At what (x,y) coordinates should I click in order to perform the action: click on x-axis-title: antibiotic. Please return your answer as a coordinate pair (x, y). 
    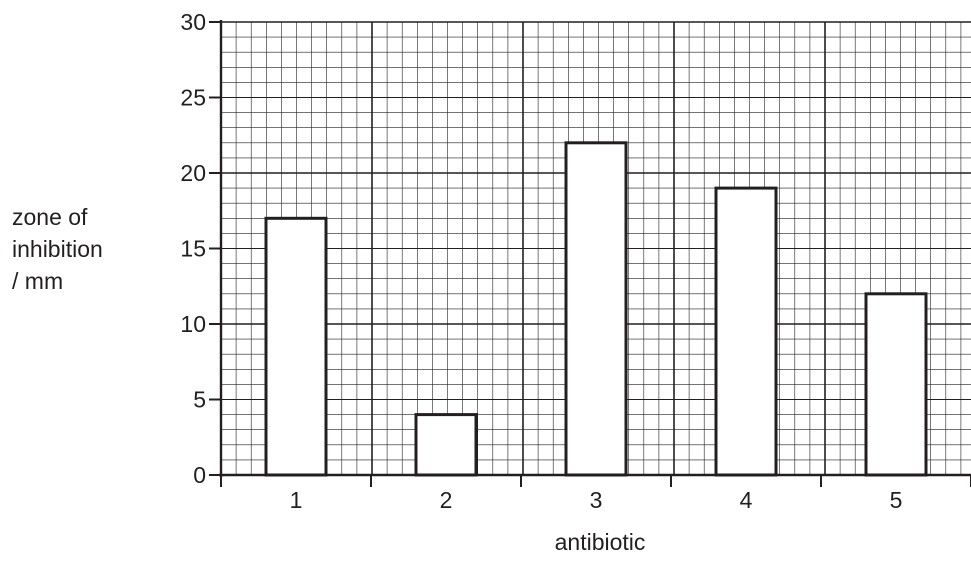
    Looking at the image, I should click on (600, 542).